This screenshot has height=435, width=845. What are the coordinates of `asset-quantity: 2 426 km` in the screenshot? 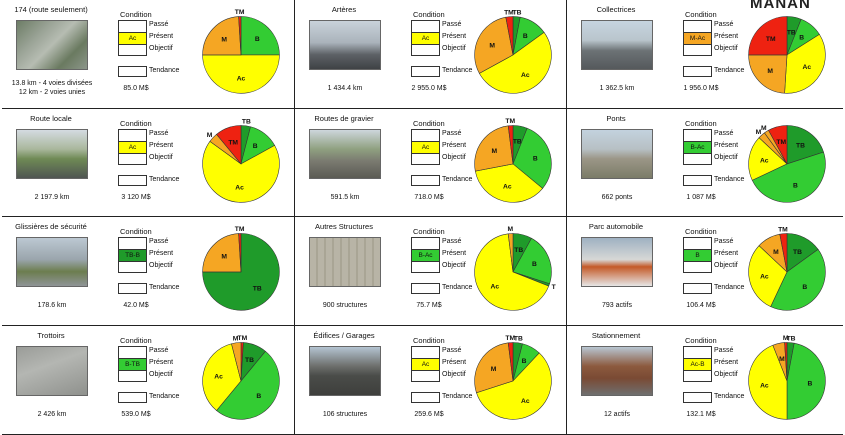 It's located at (52, 414).